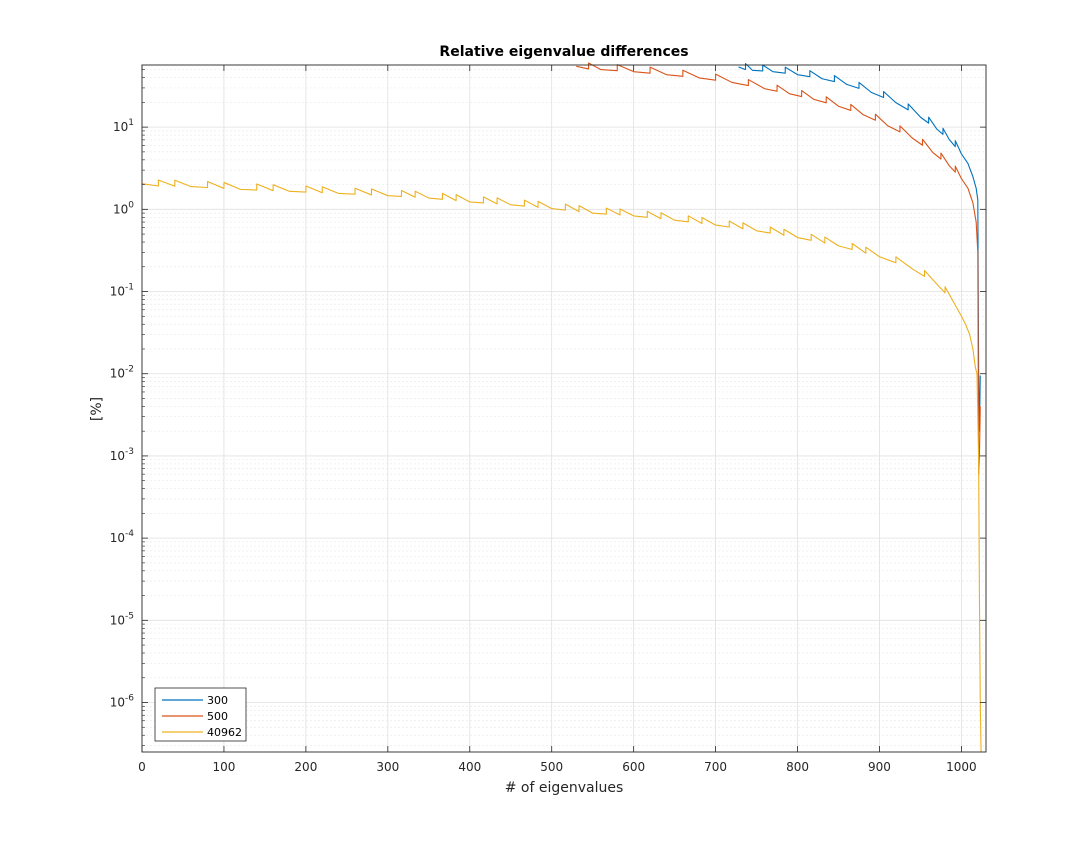  What do you see at coordinates (123, 208) in the screenshot?
I see `y-tick-label: 10⁰` at bounding box center [123, 208].